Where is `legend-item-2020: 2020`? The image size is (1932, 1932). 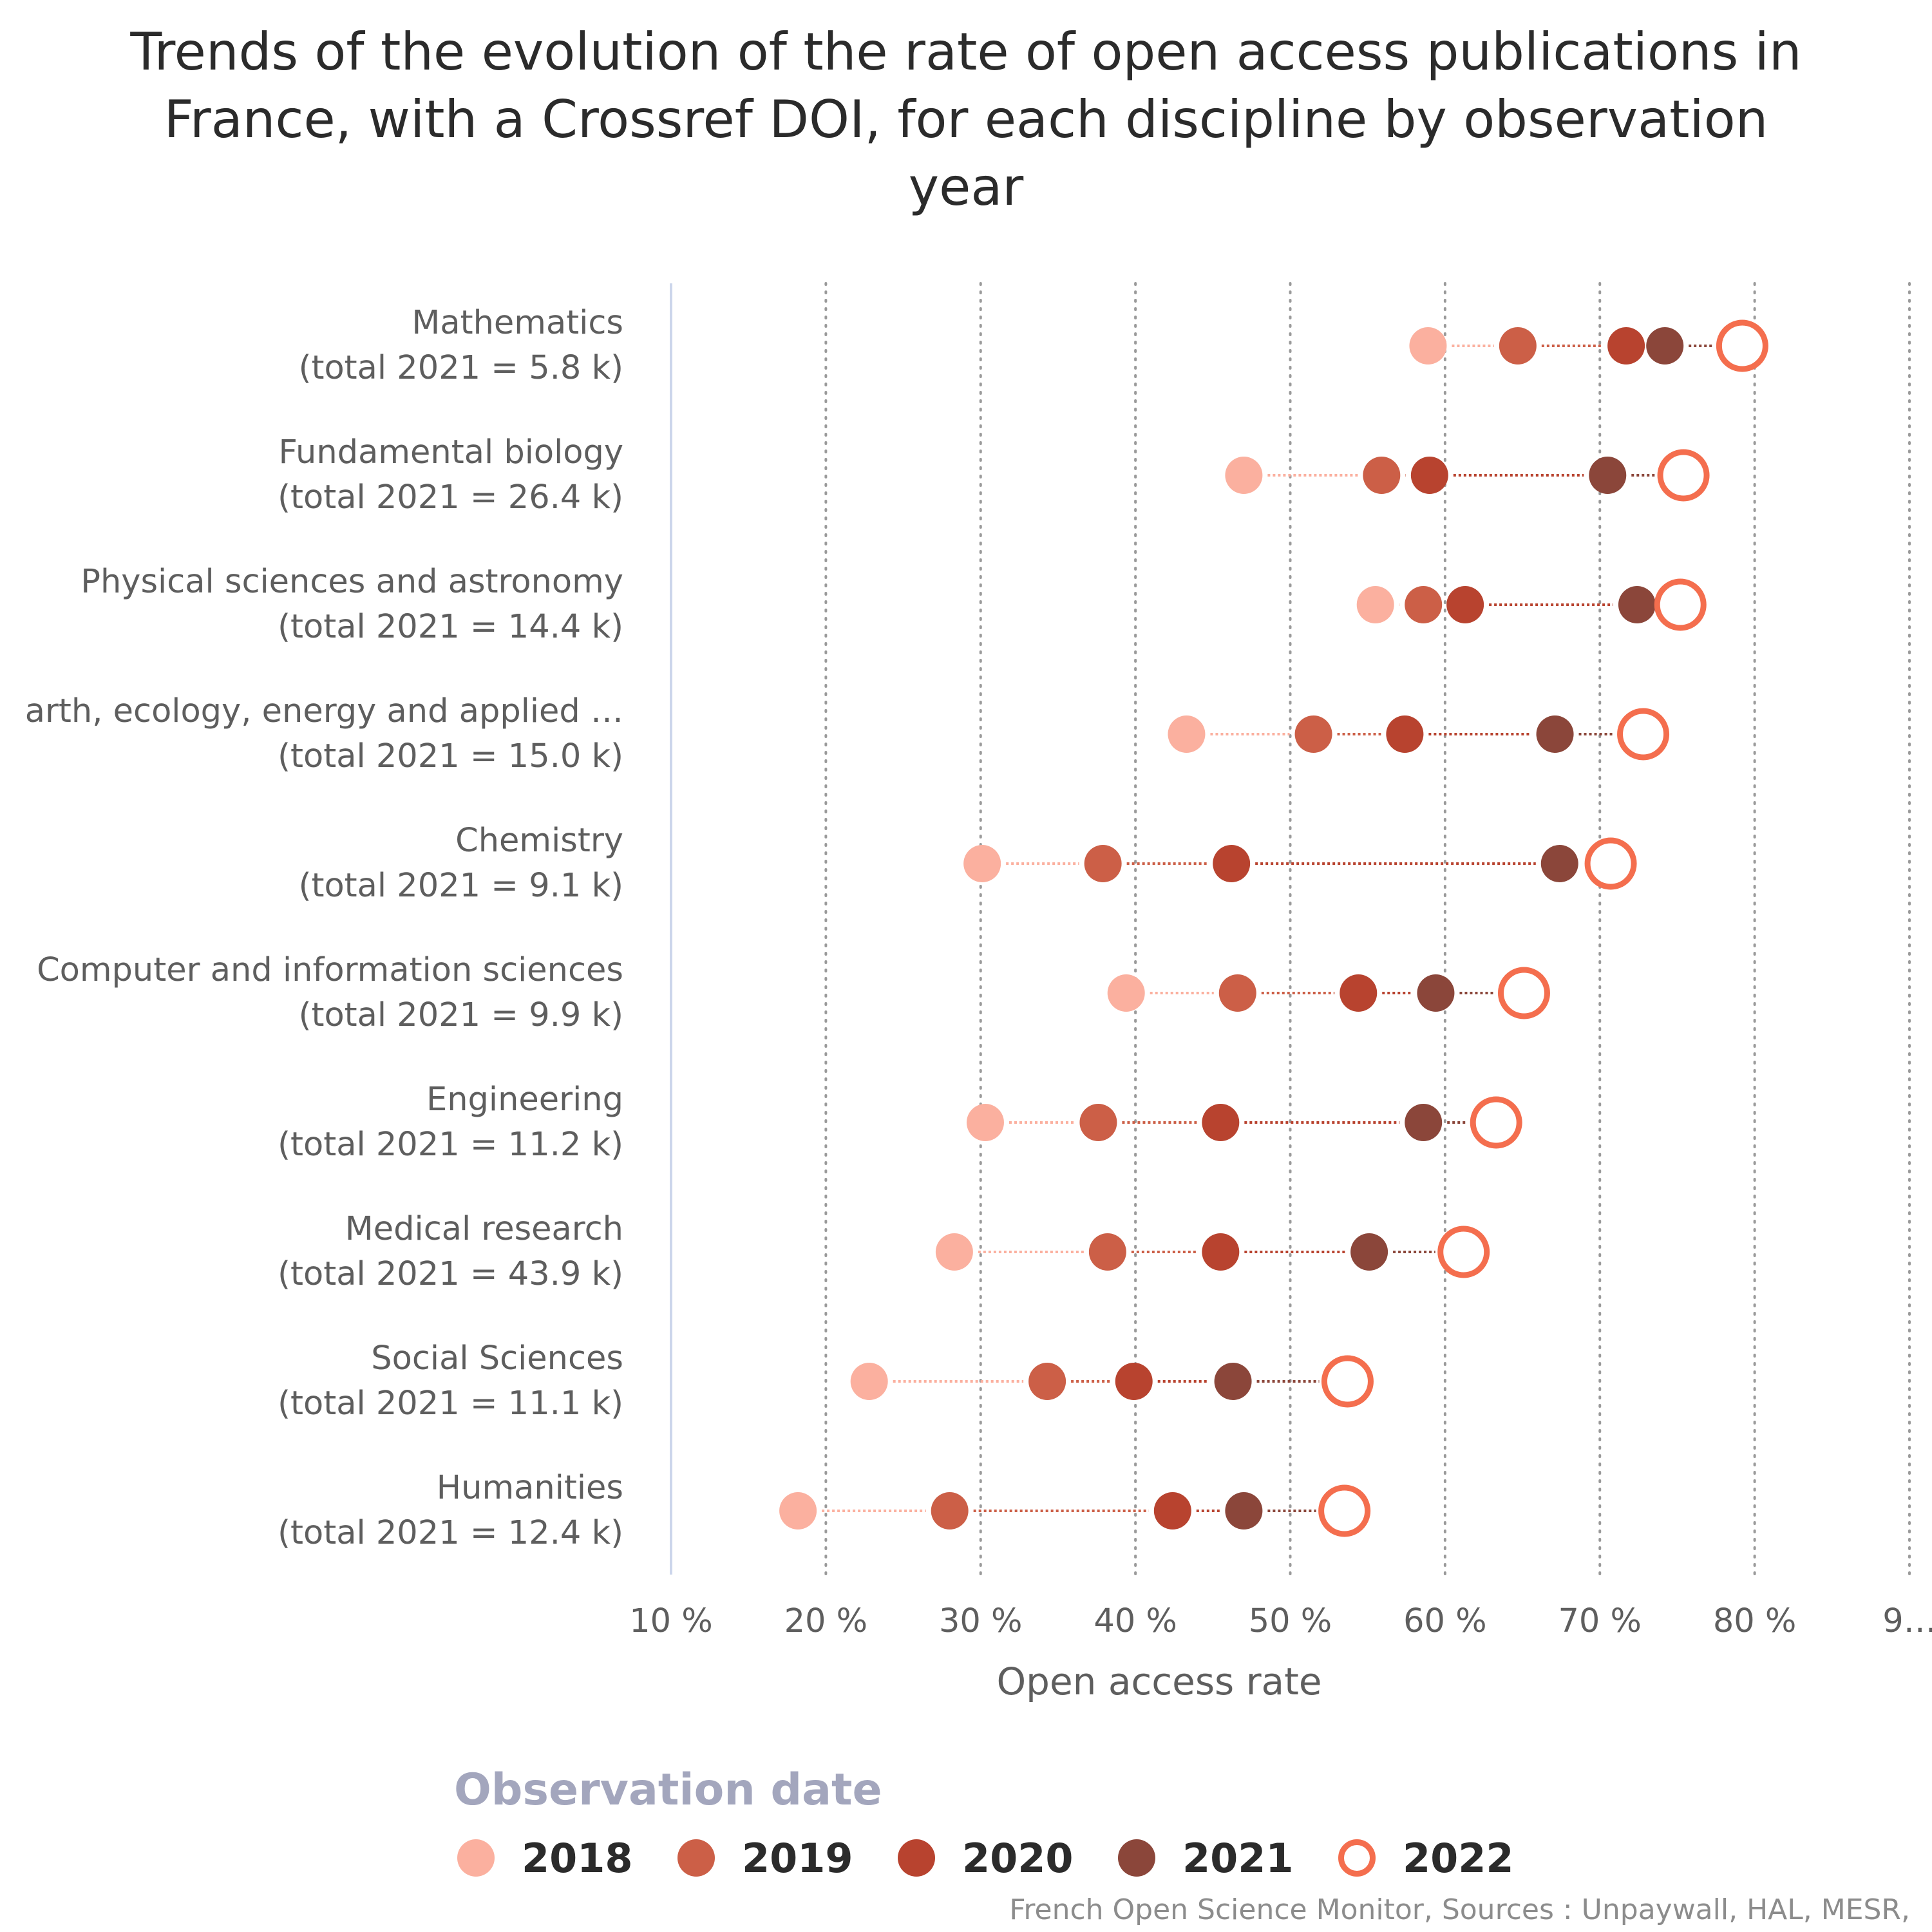 legend-item-2020: 2020 is located at coordinates (986, 1858).